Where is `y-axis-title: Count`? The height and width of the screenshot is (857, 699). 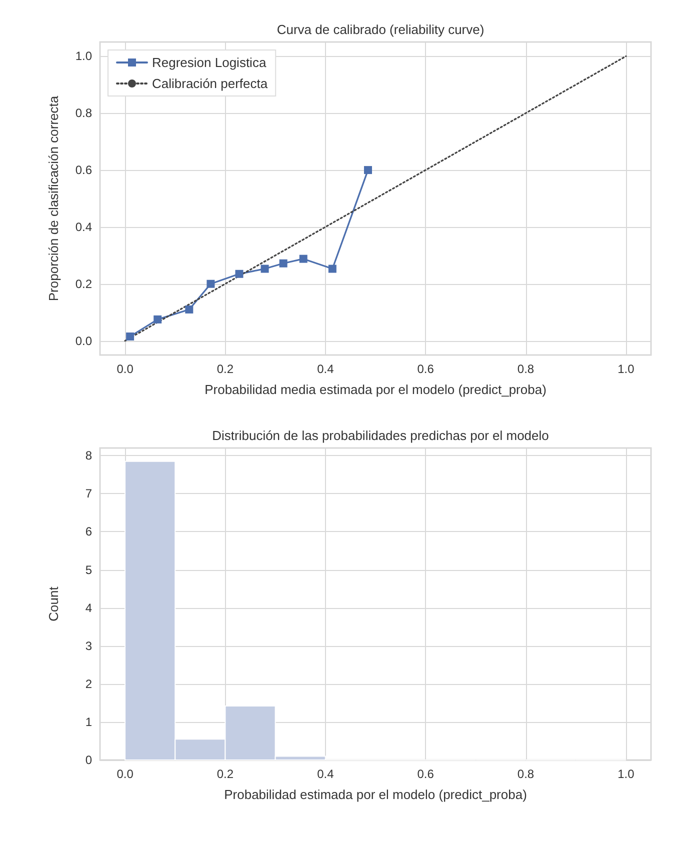
y-axis-title: Count is located at coordinates (53, 604).